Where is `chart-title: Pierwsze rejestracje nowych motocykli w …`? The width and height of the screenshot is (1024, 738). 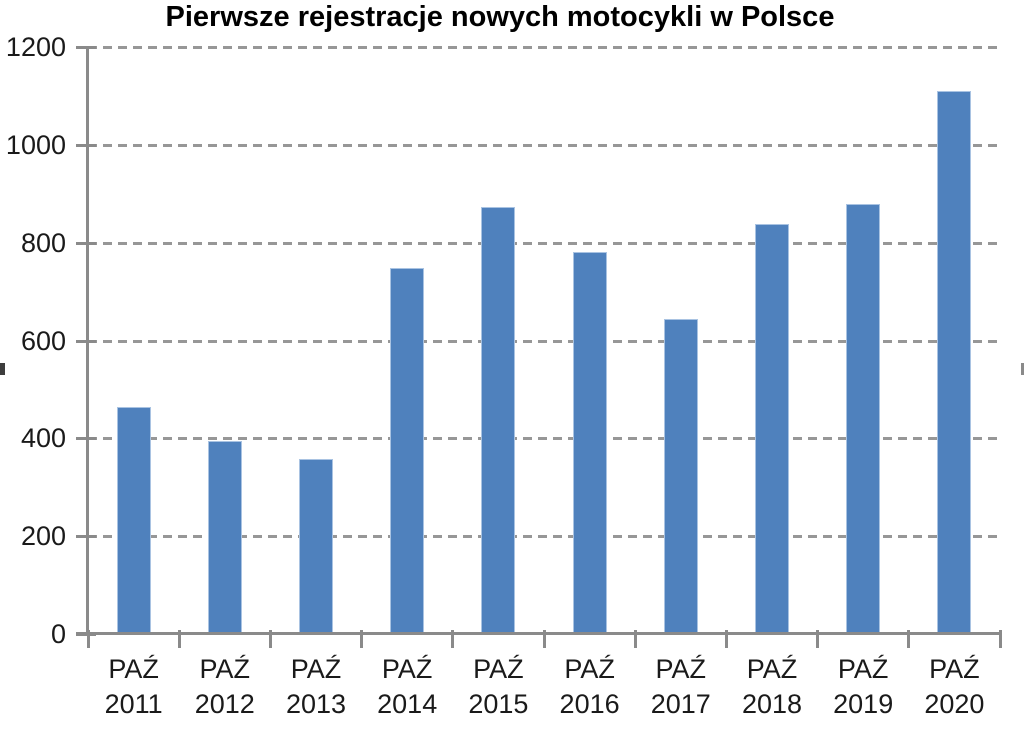
chart-title: Pierwsze rejestracje nowych motocykli w … is located at coordinates (500, 17).